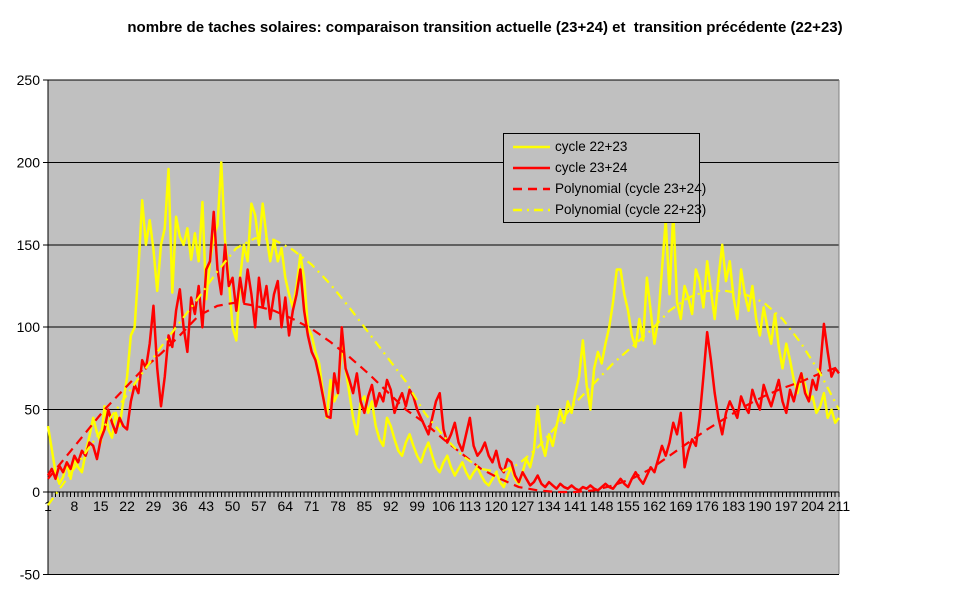  I want to click on x-axis-label-162: 162, so click(655, 506).